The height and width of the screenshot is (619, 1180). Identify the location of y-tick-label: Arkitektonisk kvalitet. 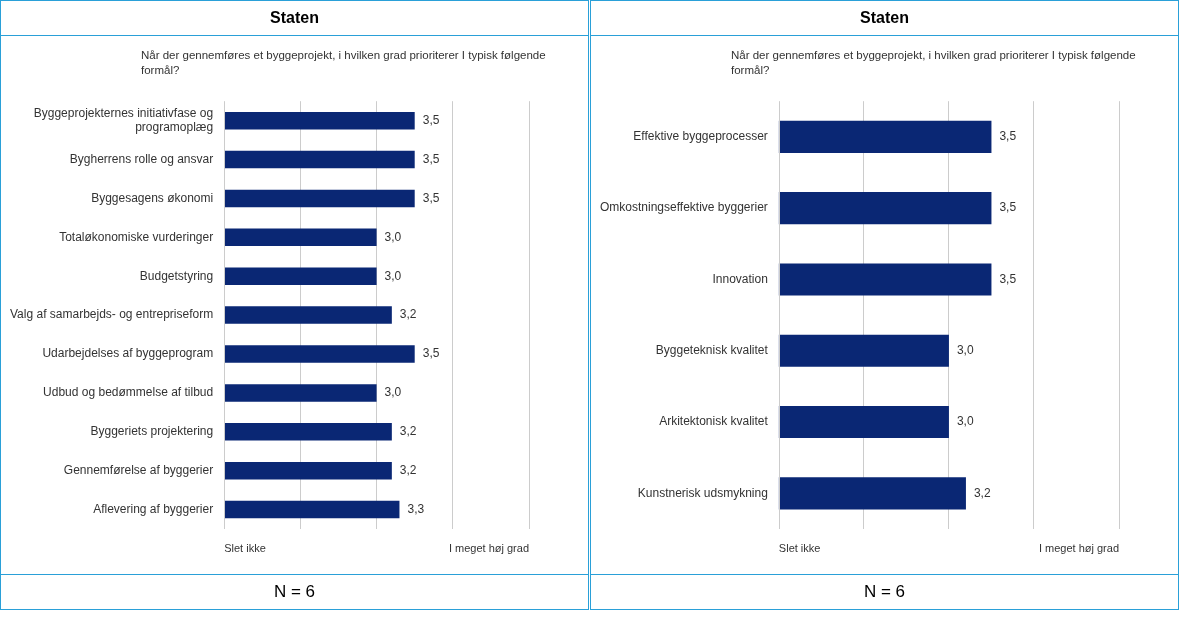
(714, 421).